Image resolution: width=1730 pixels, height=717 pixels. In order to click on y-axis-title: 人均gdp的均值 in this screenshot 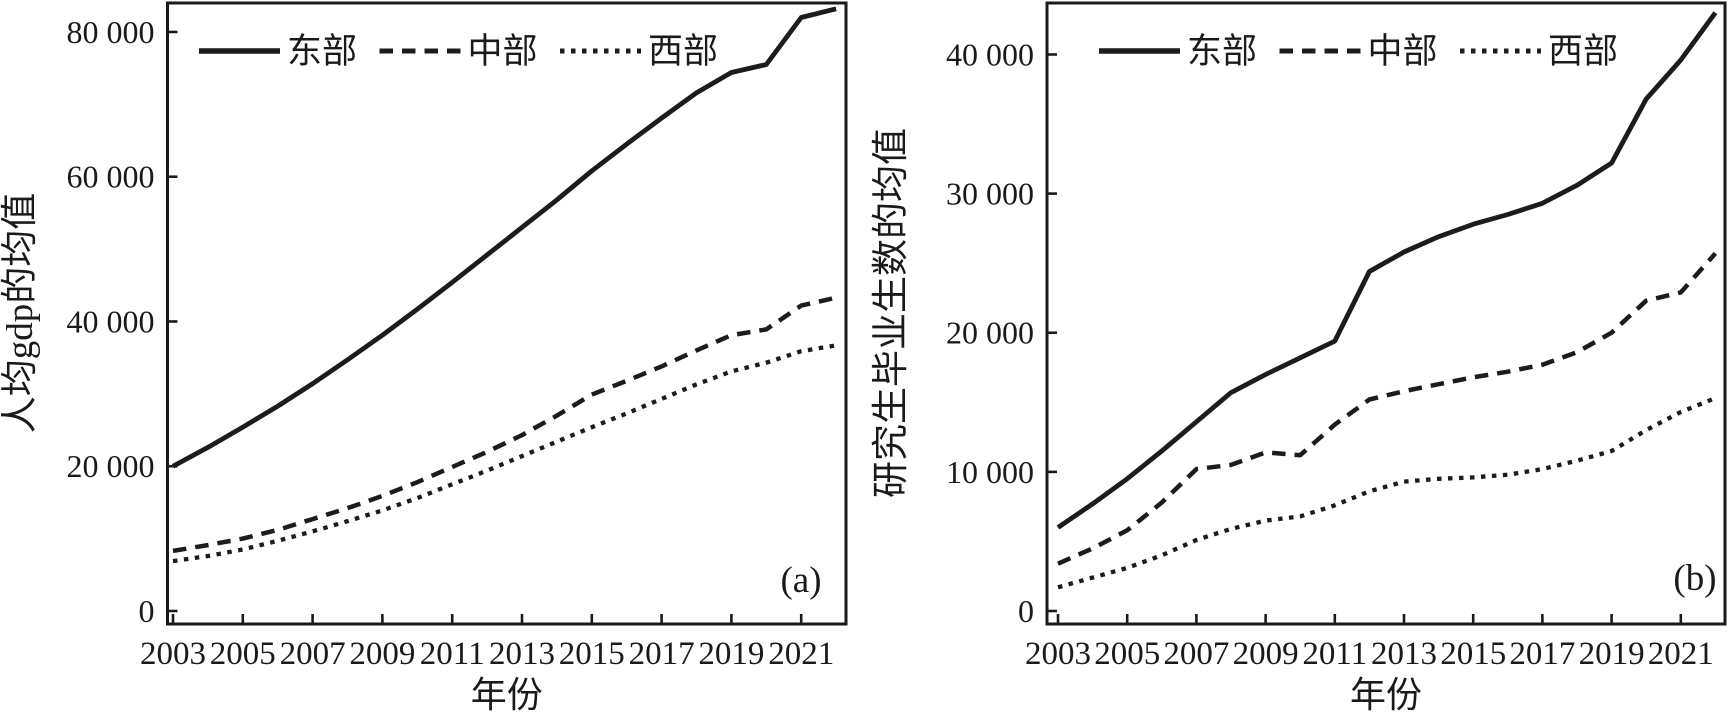, I will do `click(20, 313)`.